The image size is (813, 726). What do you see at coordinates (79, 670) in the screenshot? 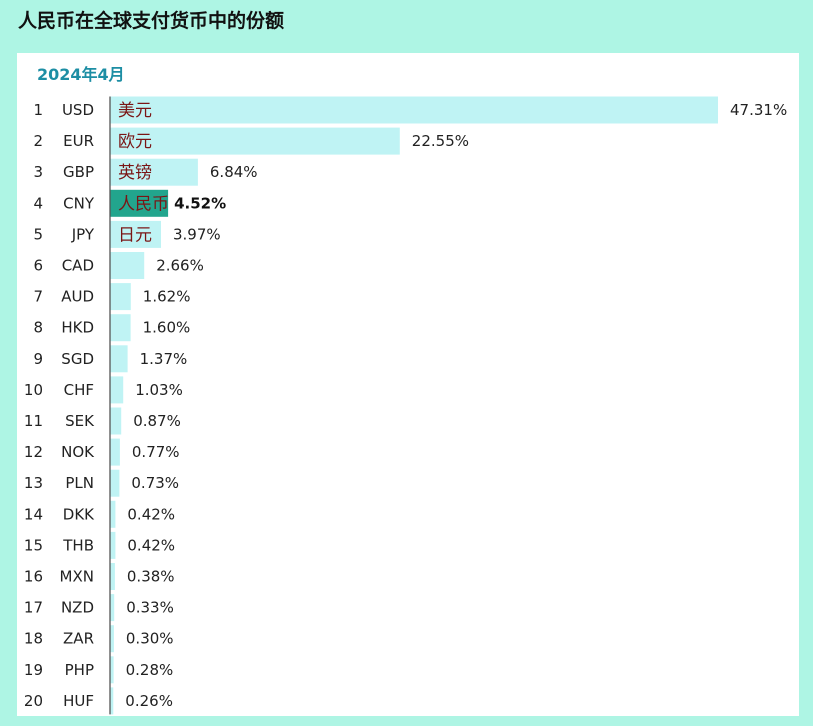
I see `currency-code-label: PHP` at bounding box center [79, 670].